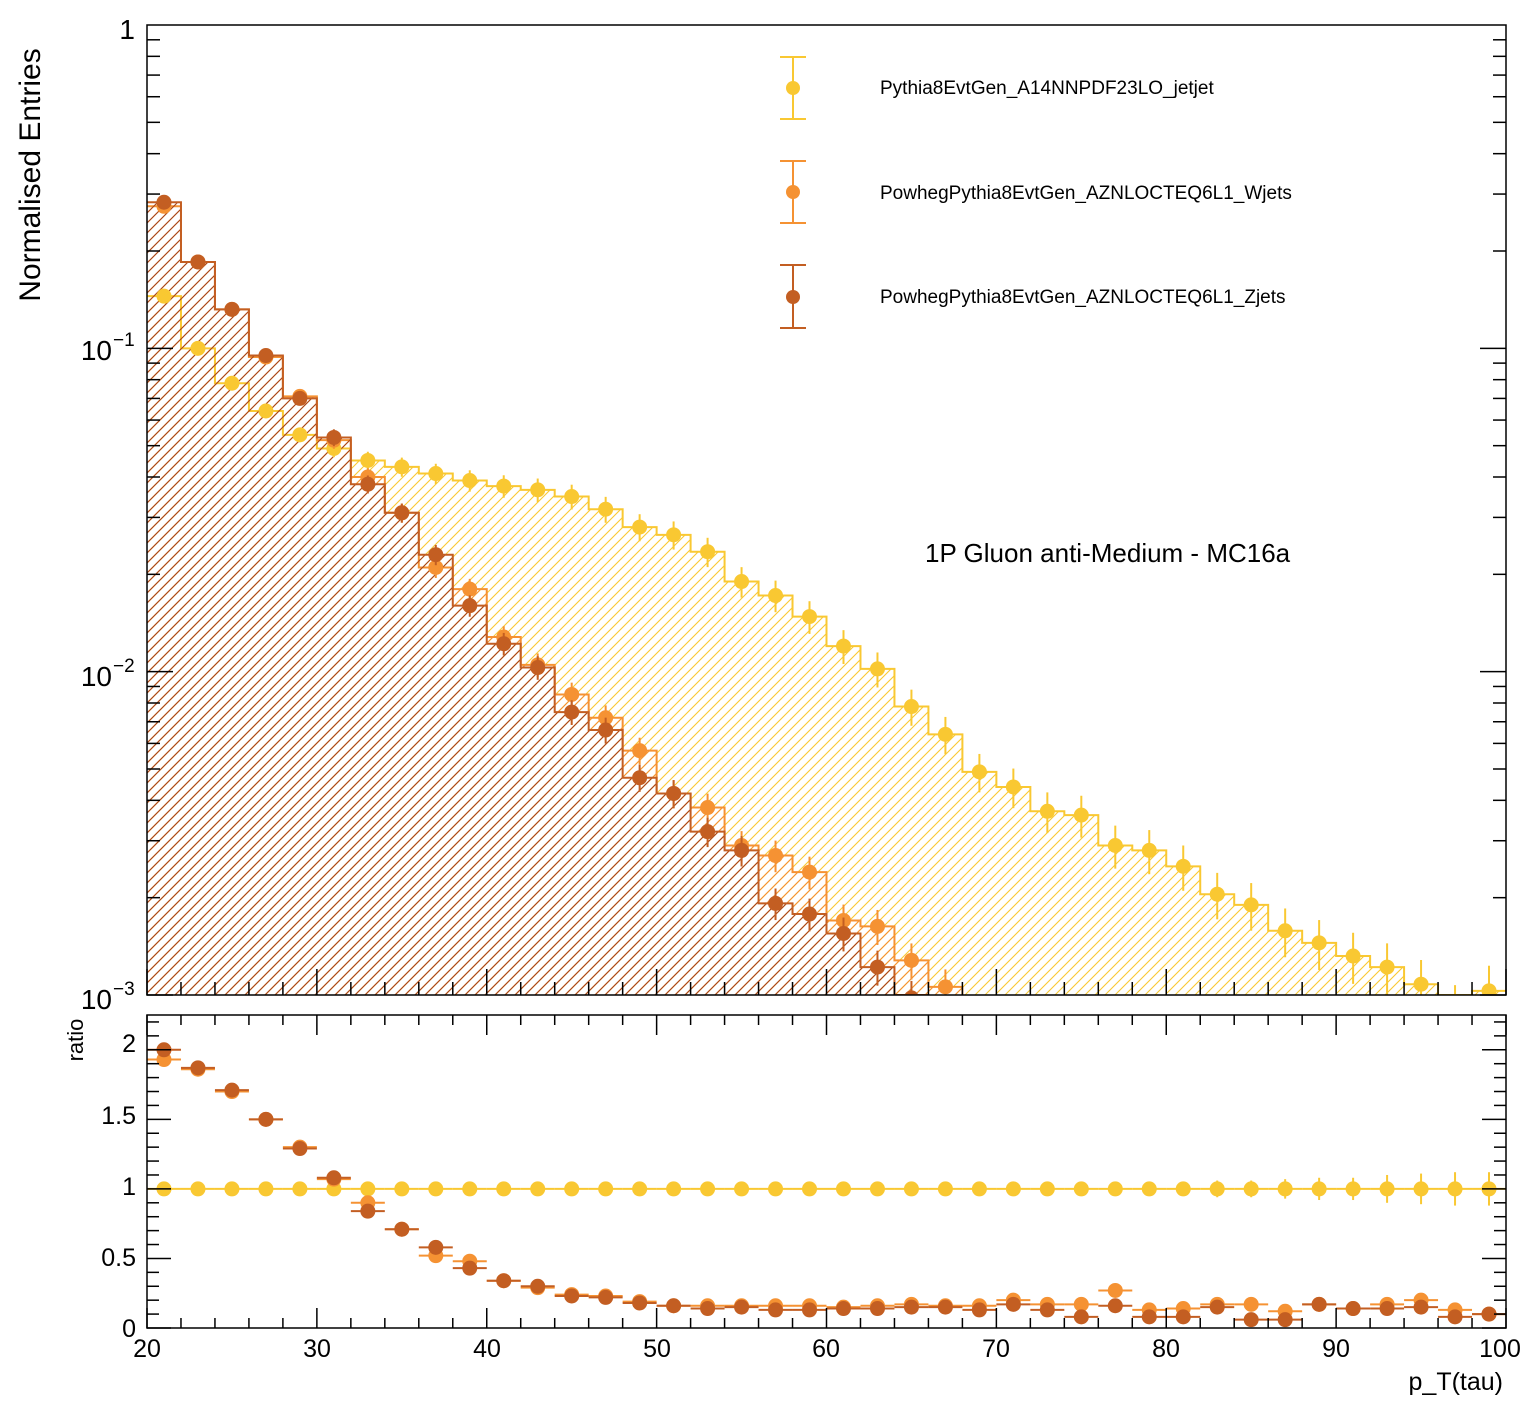  Describe the element at coordinates (108, 348) in the screenshot. I see `ytick-label-0.1: 10 −1` at that location.